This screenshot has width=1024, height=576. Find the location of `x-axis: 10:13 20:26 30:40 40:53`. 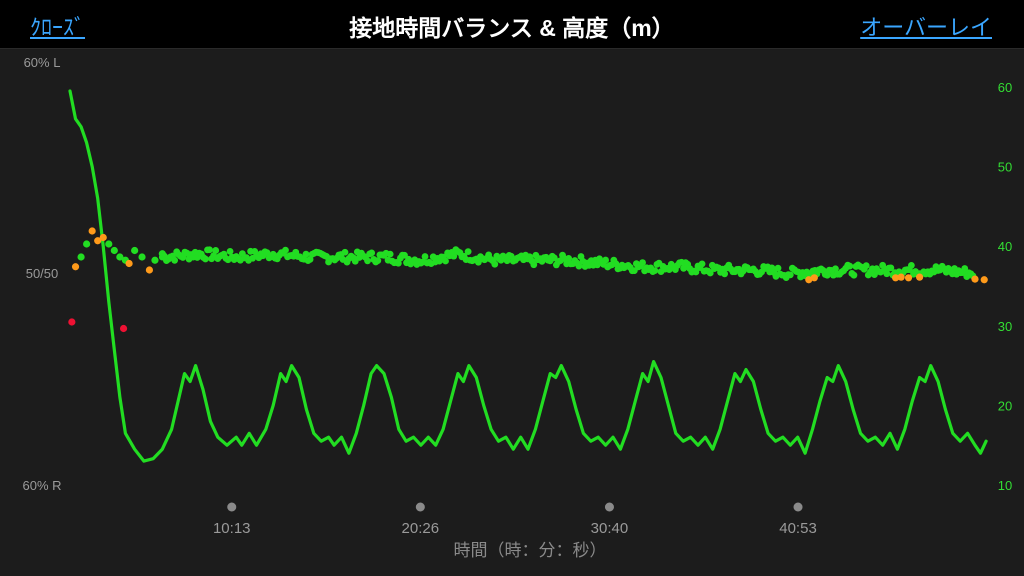

x-axis: 10:13 20:26 30:40 40:53 is located at coordinates (515, 519).